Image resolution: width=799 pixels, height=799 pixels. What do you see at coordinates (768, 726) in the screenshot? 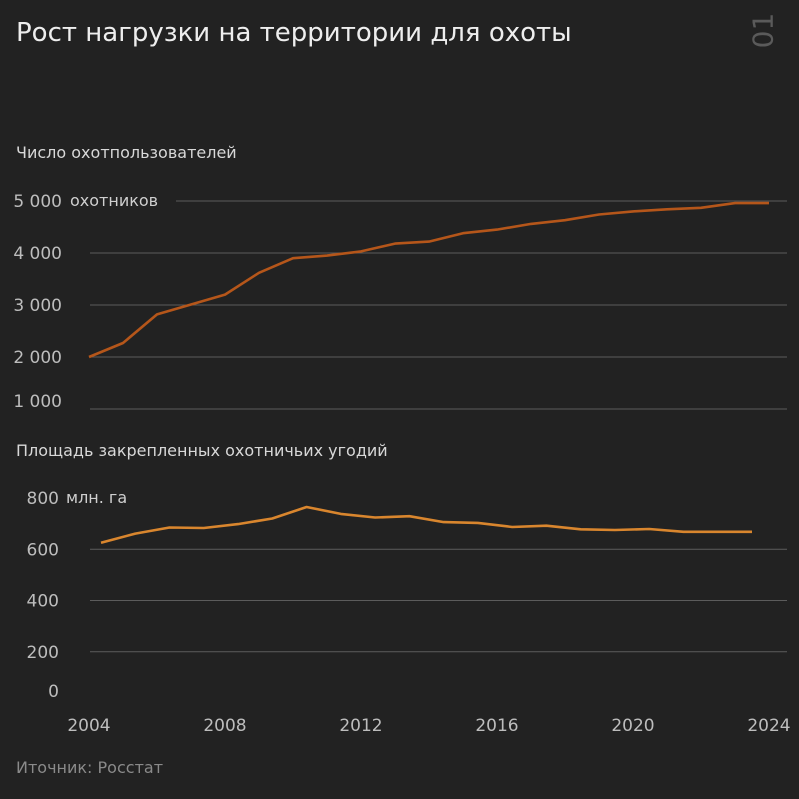
I see `x-tick-label: 2024` at bounding box center [768, 726].